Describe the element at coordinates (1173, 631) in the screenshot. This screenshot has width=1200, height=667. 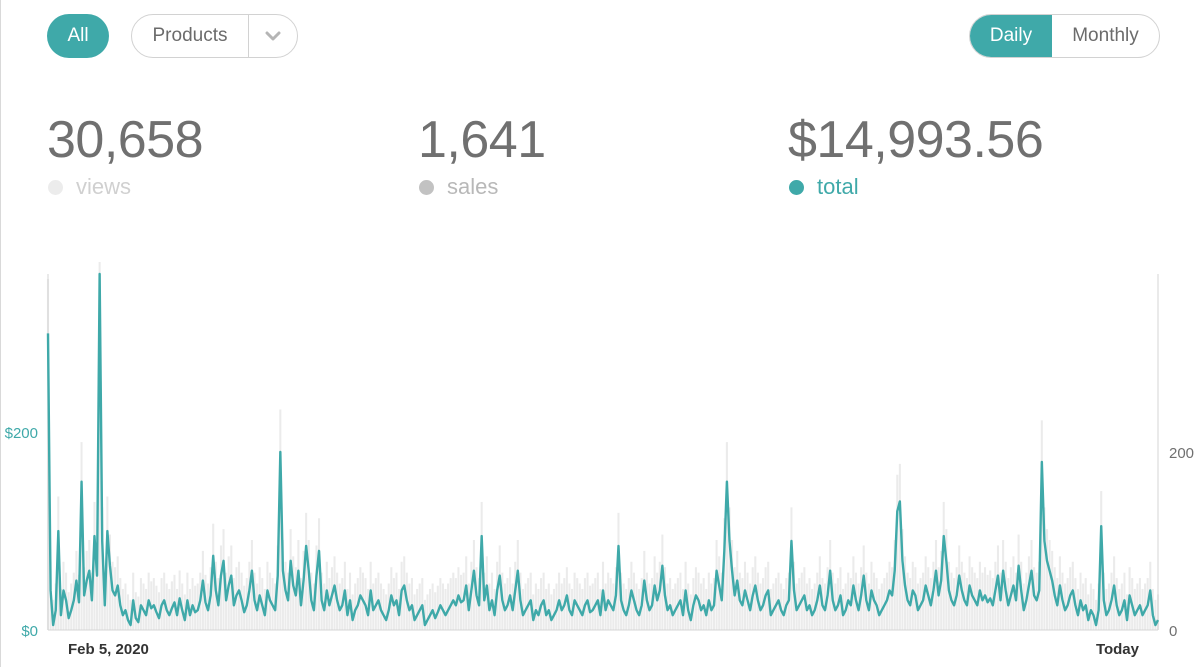
I see `right-tick-label: 0` at that location.